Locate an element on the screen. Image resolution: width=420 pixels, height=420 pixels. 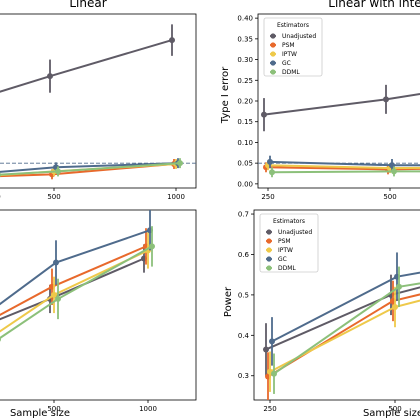
y-tick-label: 0.15 is located at coordinates (245, 122).